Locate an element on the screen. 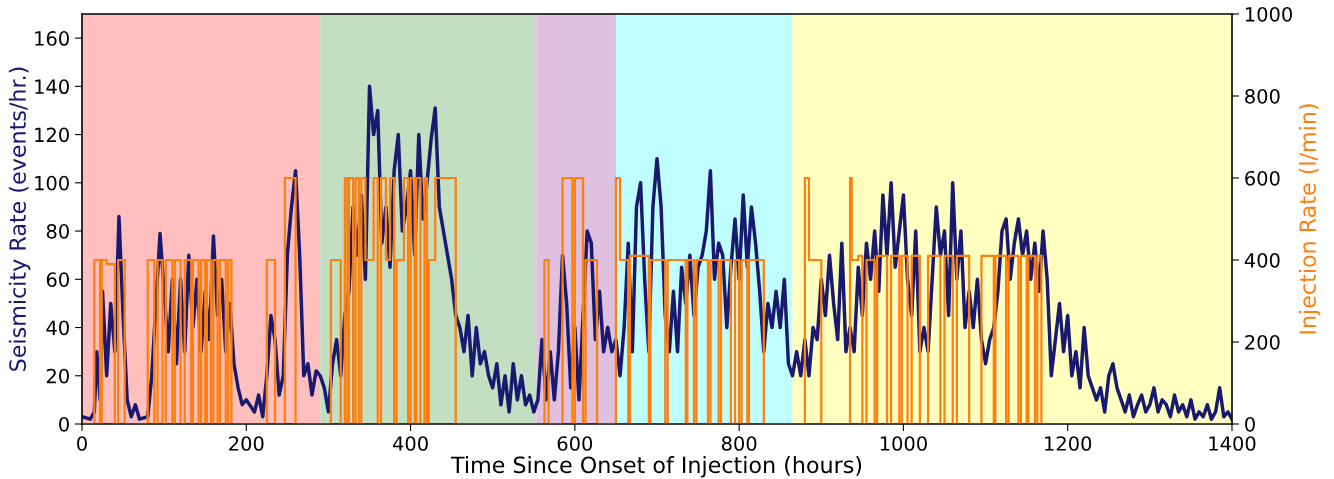 Image resolution: width=1334 pixels, height=479 pixels. y-axis-title: Seismicity Rate (events/hr.) is located at coordinates (19, 219).